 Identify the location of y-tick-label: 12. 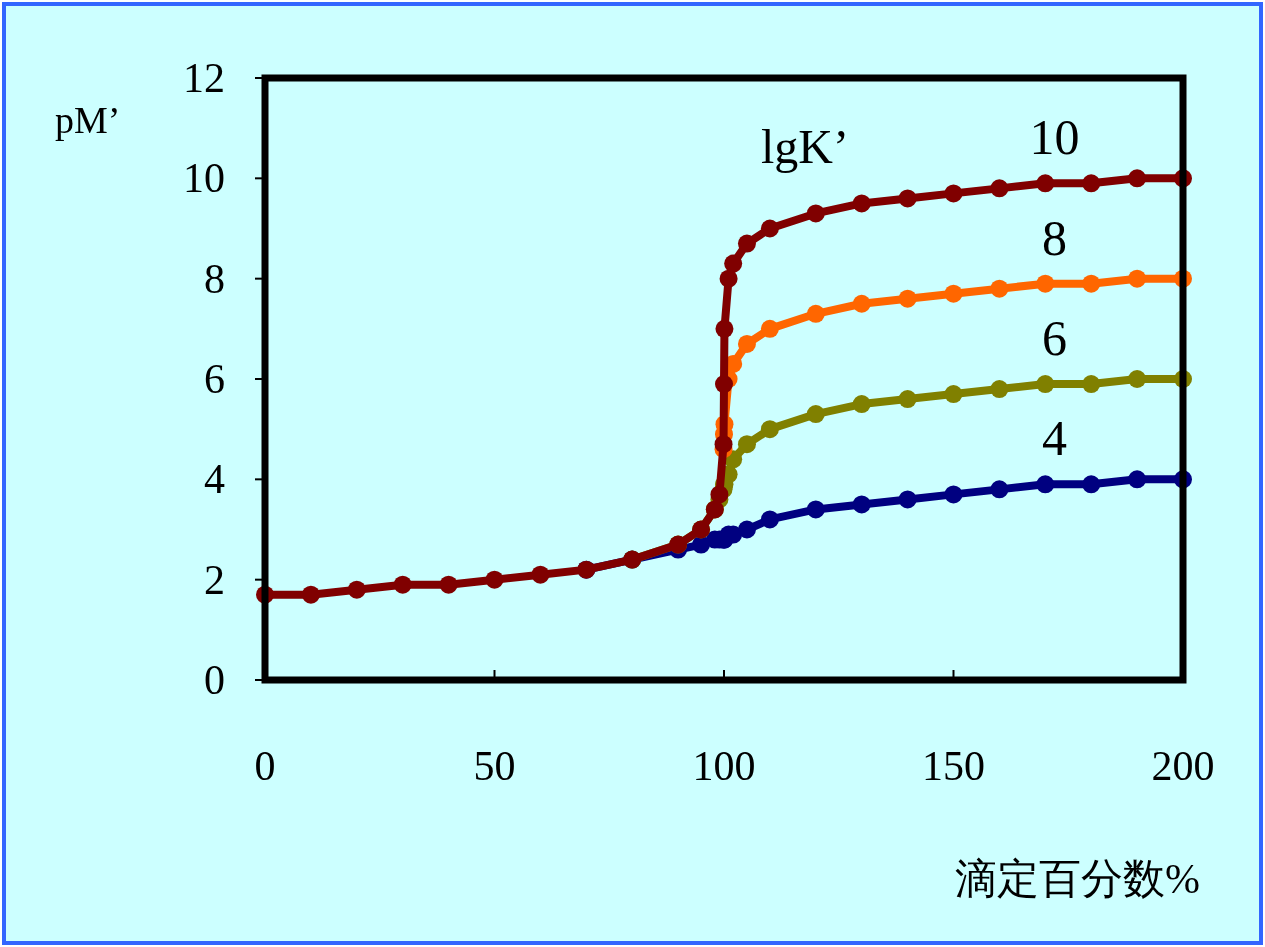
(204, 78).